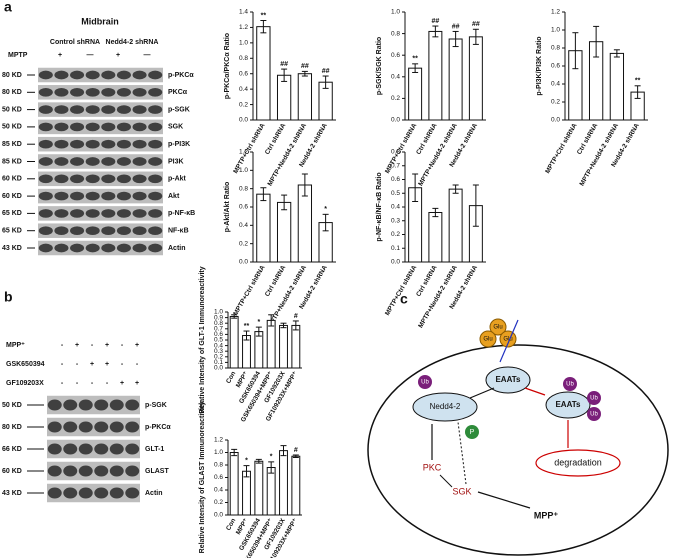  What do you see at coordinates (379, 206) in the screenshot?
I see `y-axis-label: p-NF-κB/NF-κB Ratio` at bounding box center [379, 206].